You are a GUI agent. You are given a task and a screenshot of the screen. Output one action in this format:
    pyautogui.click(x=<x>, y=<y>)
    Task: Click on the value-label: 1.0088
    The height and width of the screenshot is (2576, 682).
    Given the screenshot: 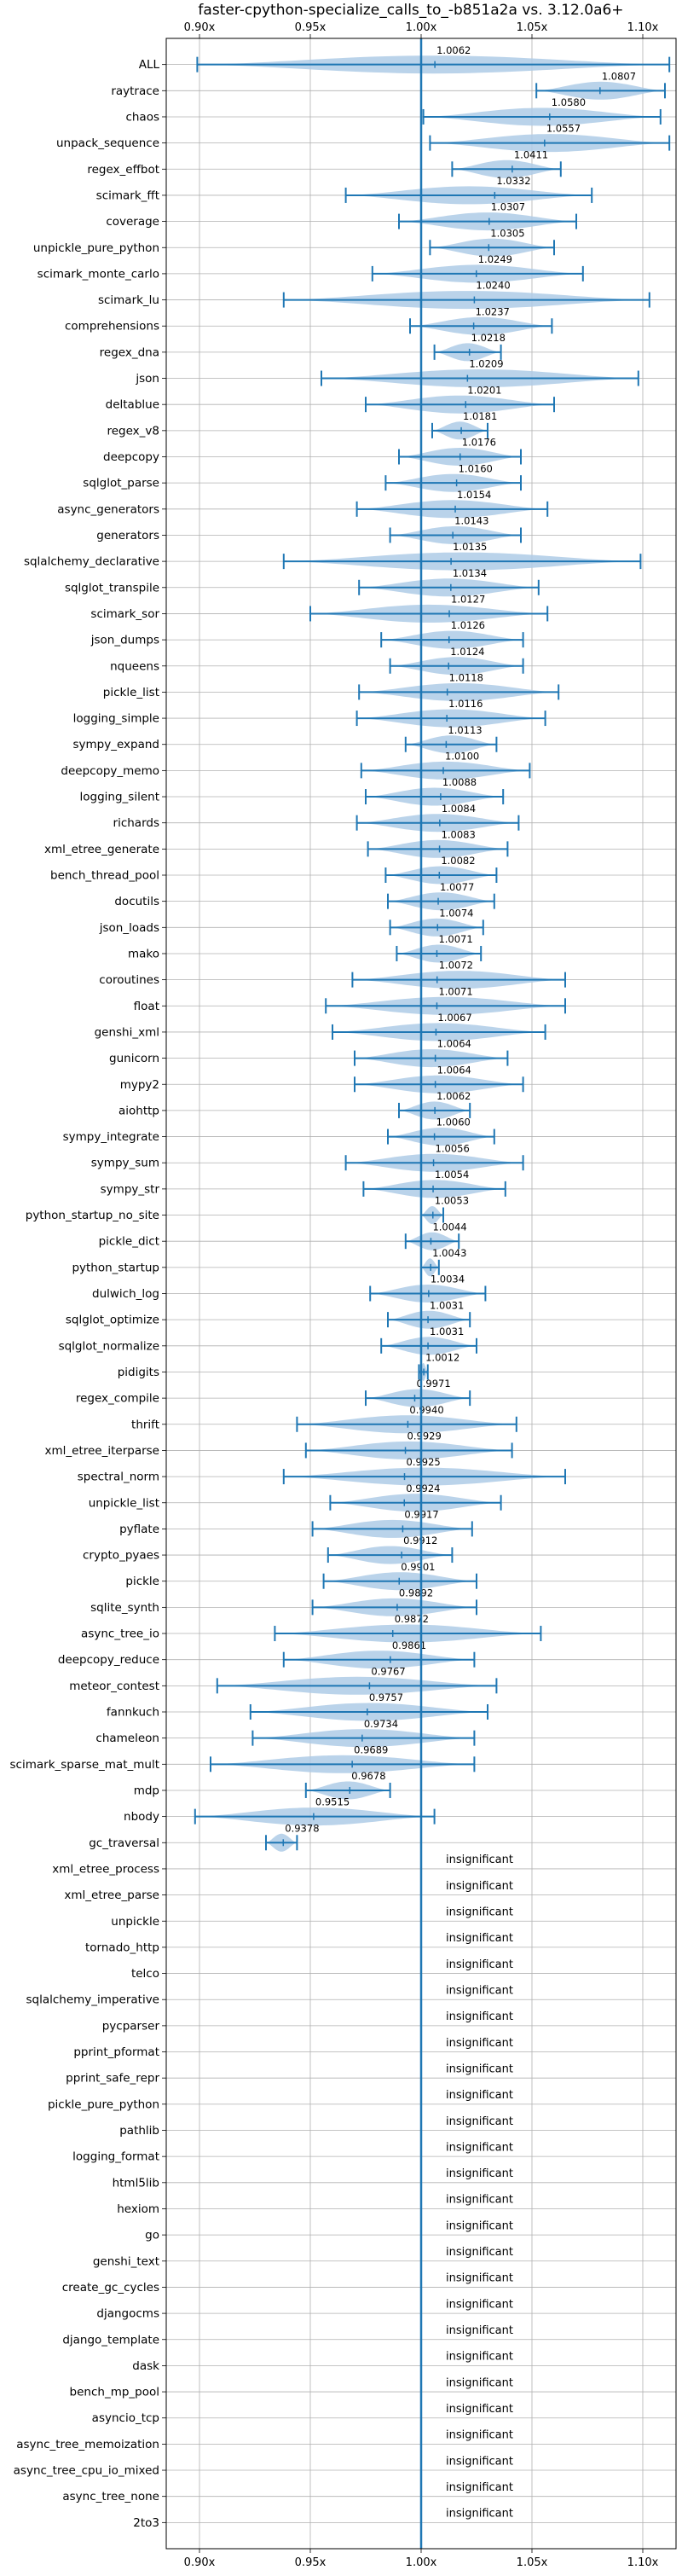 What is the action you would take?
    pyautogui.click(x=459, y=782)
    